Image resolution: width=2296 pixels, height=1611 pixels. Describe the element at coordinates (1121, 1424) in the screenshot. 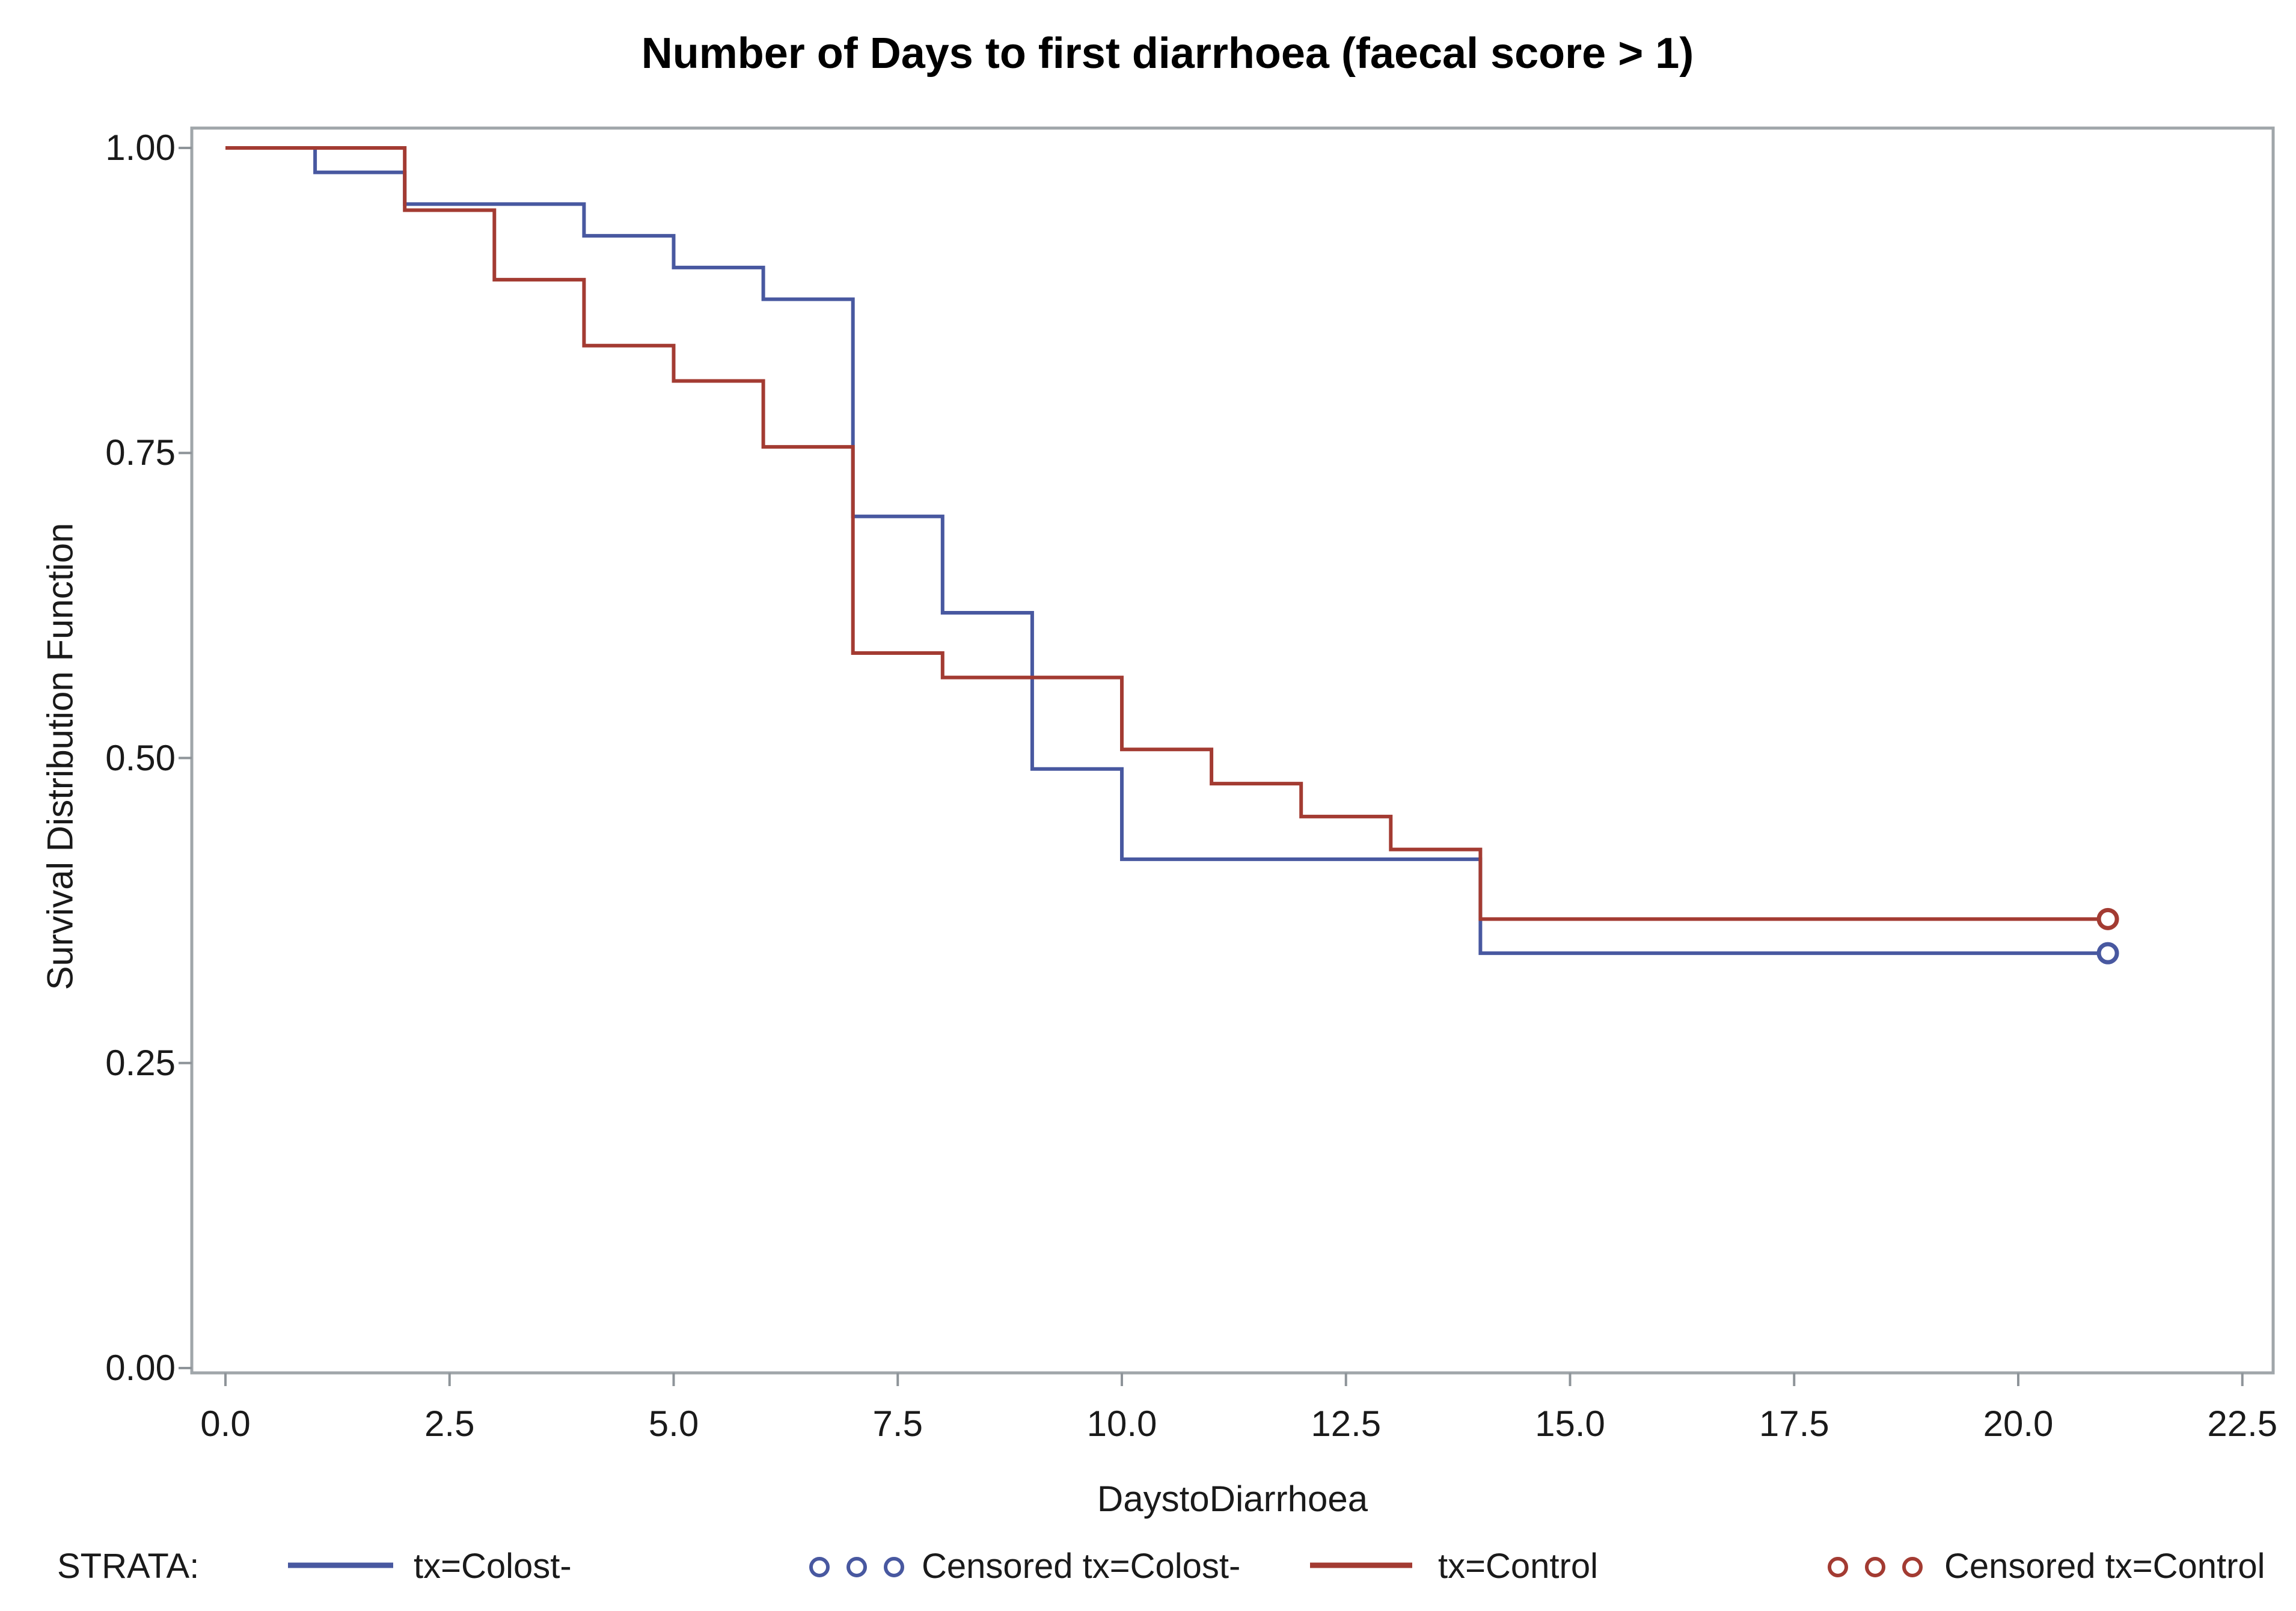

I see `x-tick-label: 10.0` at that location.